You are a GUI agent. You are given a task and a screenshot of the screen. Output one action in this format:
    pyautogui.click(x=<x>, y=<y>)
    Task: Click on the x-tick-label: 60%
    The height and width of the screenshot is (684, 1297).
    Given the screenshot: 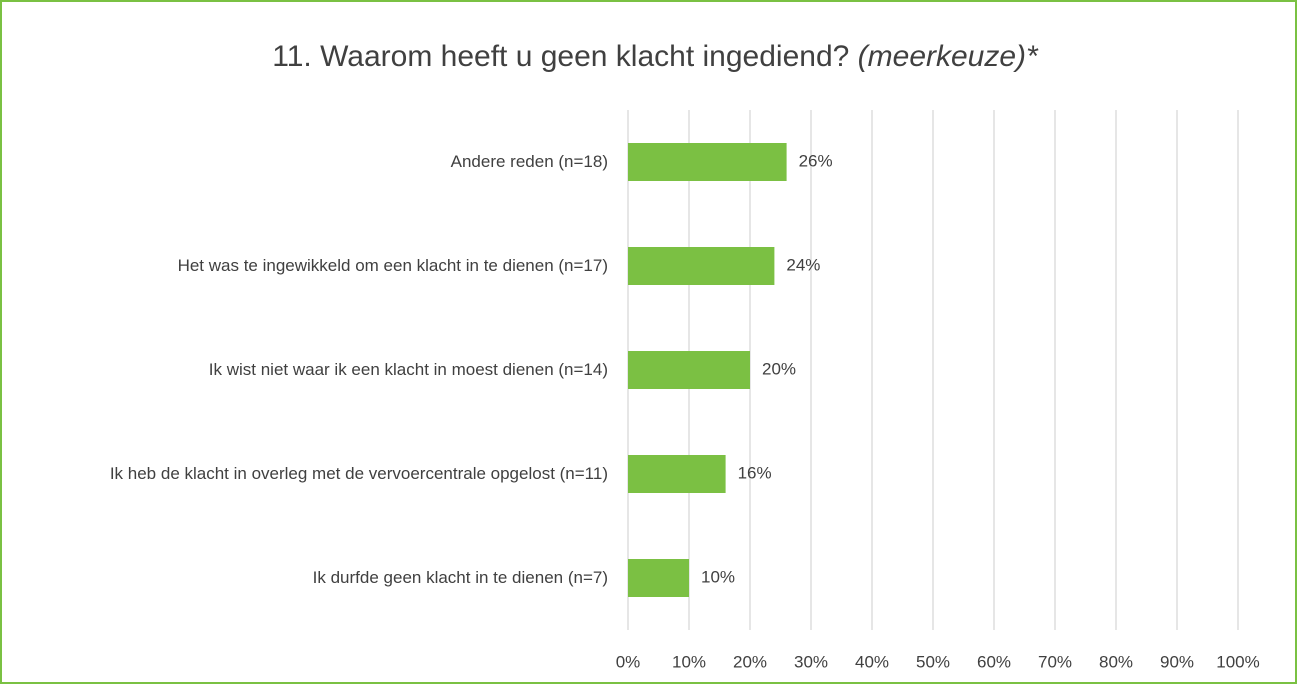 What is the action you would take?
    pyautogui.click(x=994, y=661)
    